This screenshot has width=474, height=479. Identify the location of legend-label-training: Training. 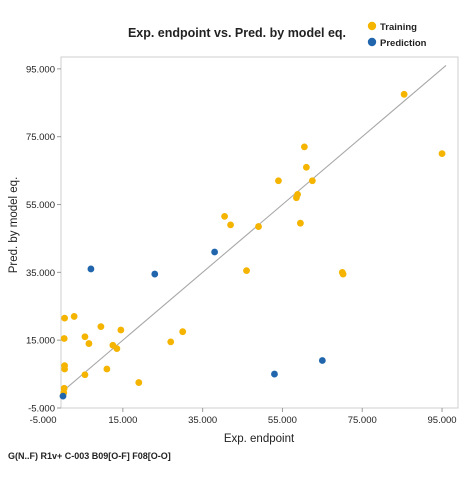
(398, 27).